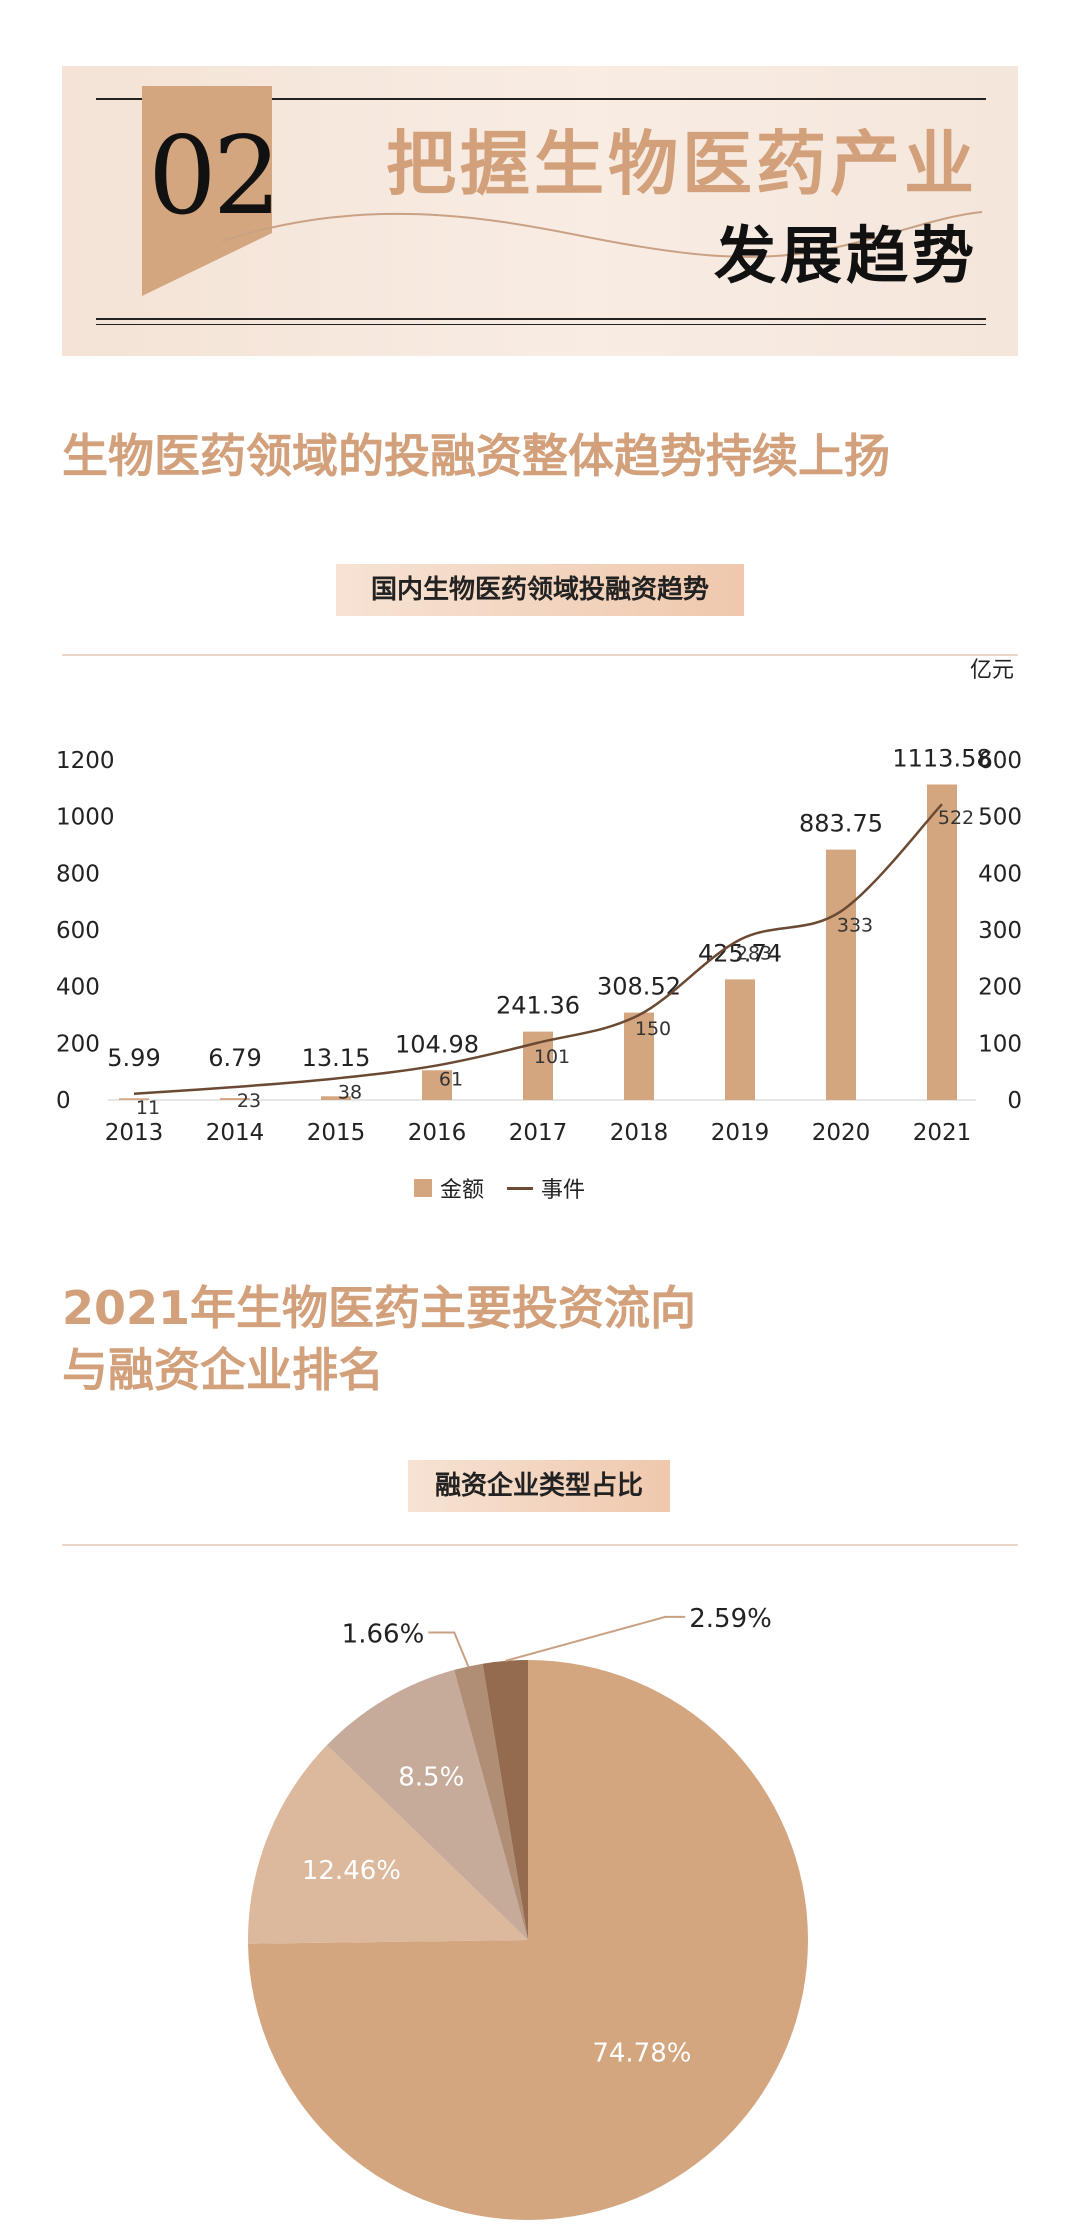 Image resolution: width=1080 pixels, height=2233 pixels. What do you see at coordinates (1000, 874) in the screenshot?
I see `y-right-tick-label: 400` at bounding box center [1000, 874].